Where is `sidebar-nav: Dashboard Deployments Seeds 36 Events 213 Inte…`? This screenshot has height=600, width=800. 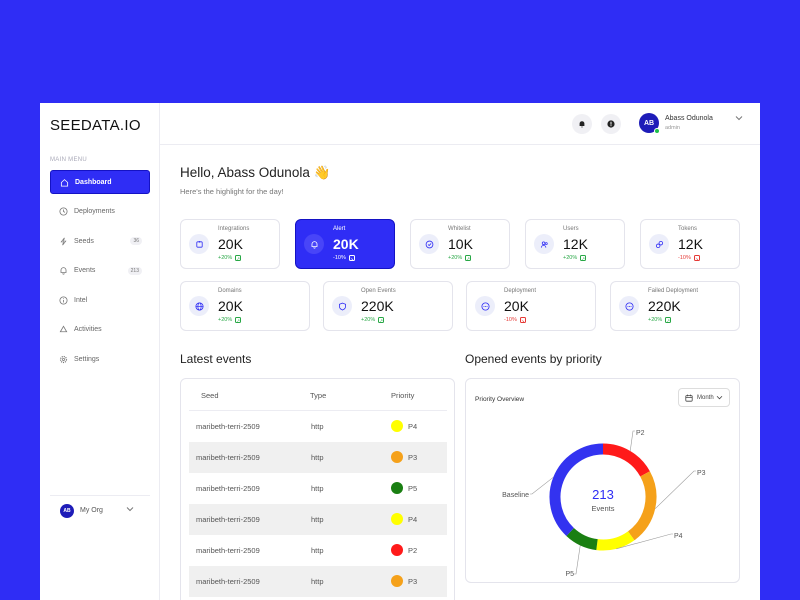 sidebar-nav: Dashboard Deployments Seeds 36 Events 213 Inte… is located at coordinates (100, 273).